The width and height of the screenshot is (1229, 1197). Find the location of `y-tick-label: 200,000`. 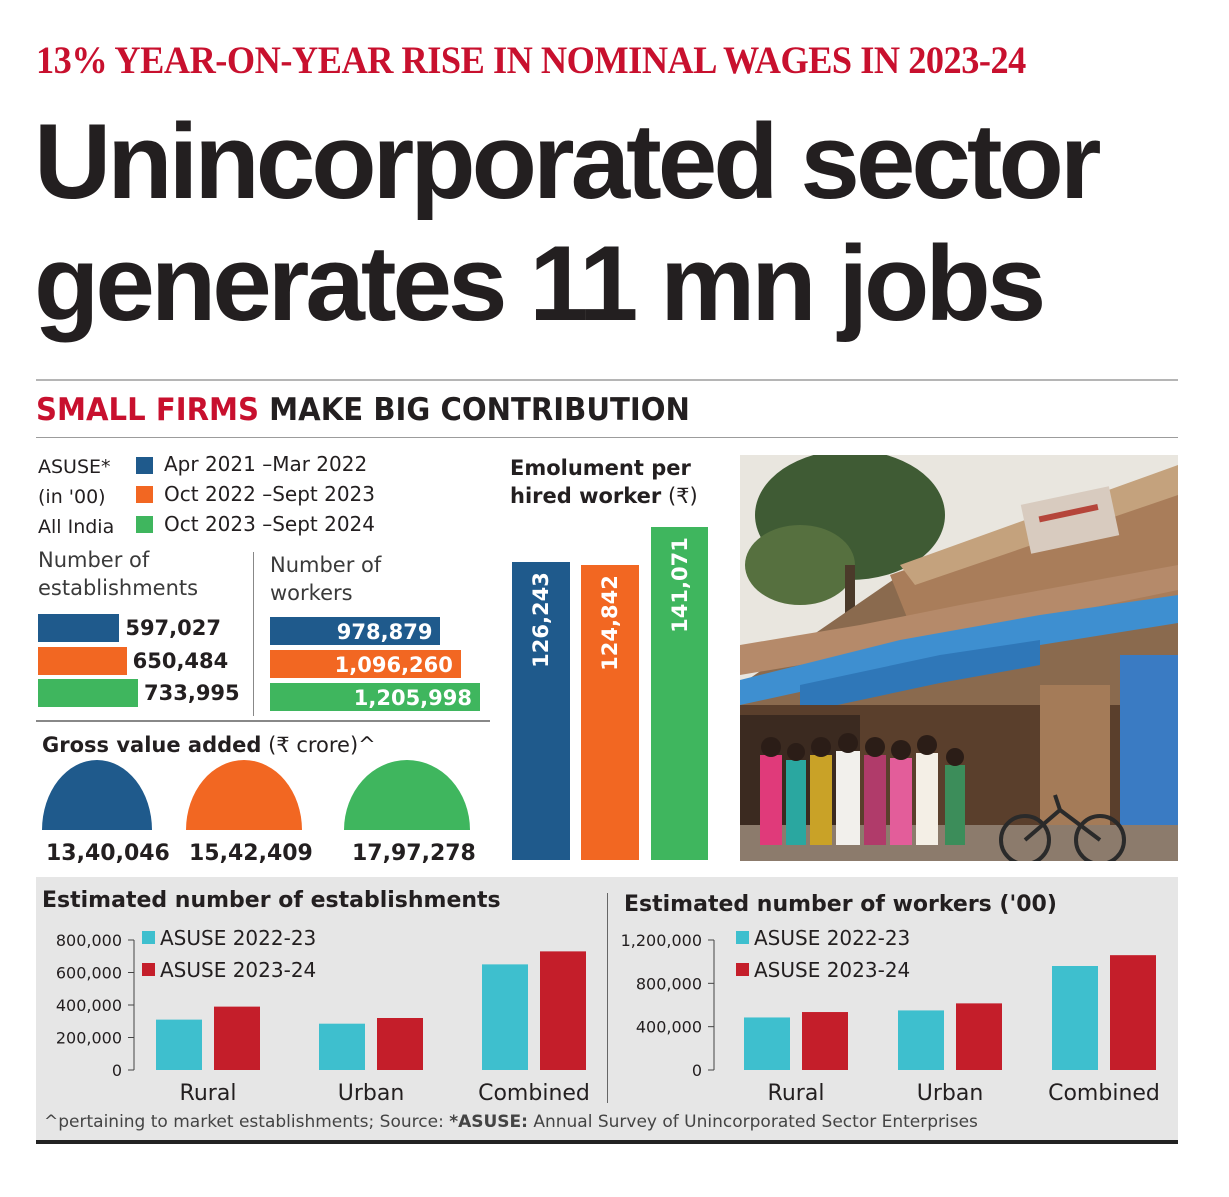

y-tick-label: 200,000 is located at coordinates (89, 1038).